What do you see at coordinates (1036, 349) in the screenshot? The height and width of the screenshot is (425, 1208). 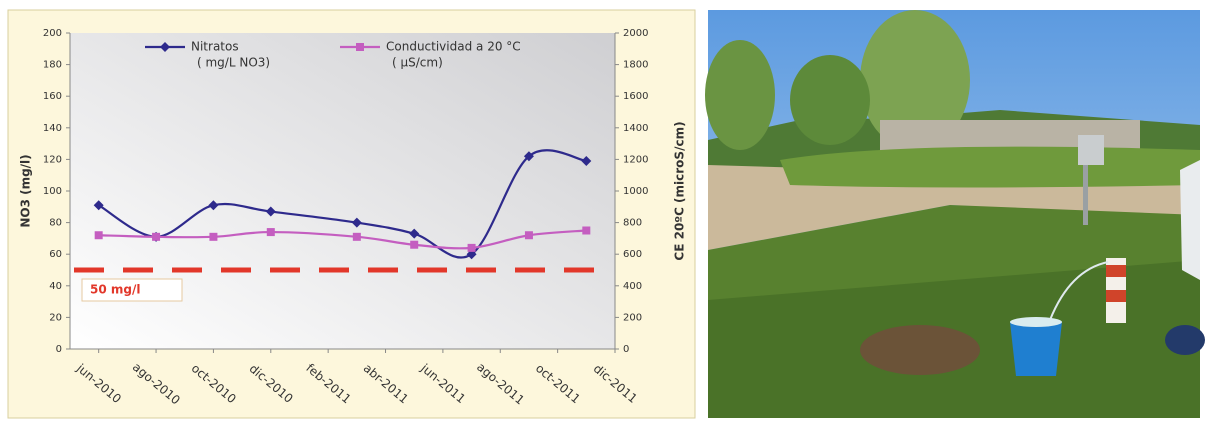 I see `bucket` at bounding box center [1036, 349].